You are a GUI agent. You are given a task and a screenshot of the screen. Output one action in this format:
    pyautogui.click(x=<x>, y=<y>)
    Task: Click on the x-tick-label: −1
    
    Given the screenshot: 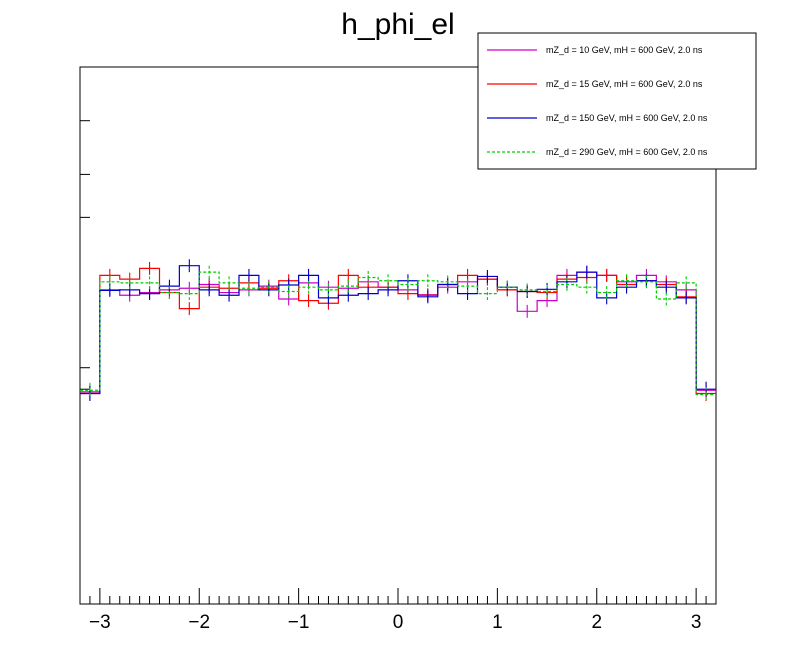 What is the action you would take?
    pyautogui.click(x=299, y=622)
    